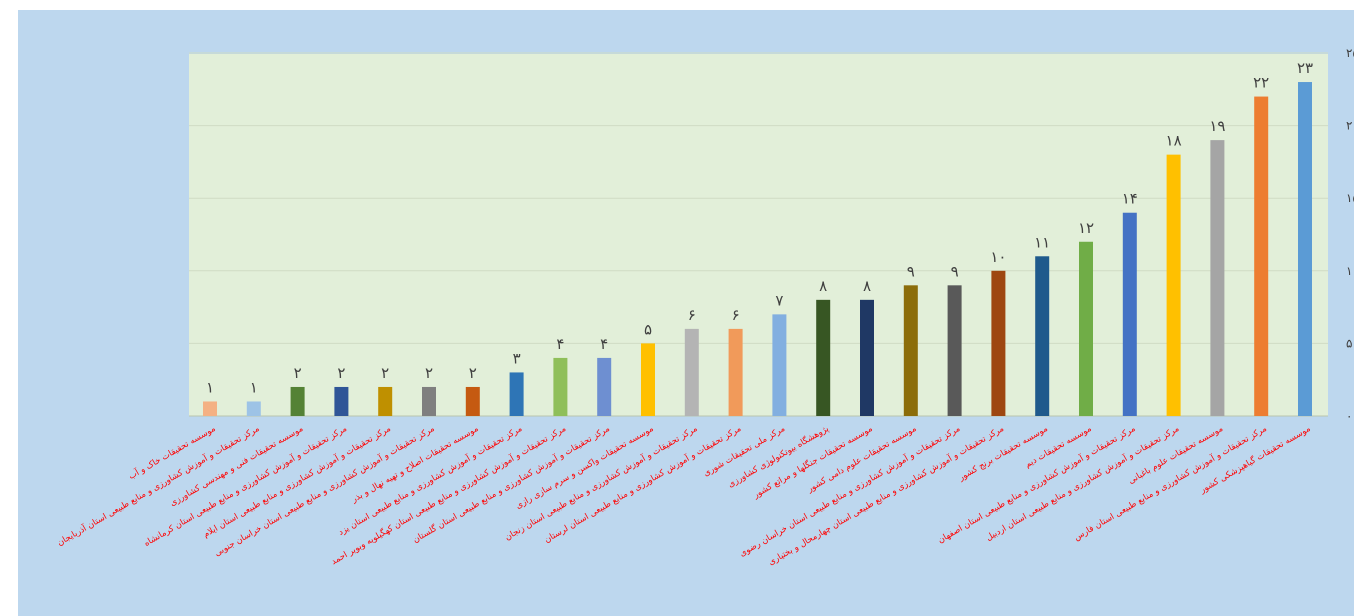 The height and width of the screenshot is (616, 1354). Describe the element at coordinates (1261, 83) in the screenshot. I see `bar-value-label: ۲۲` at that location.